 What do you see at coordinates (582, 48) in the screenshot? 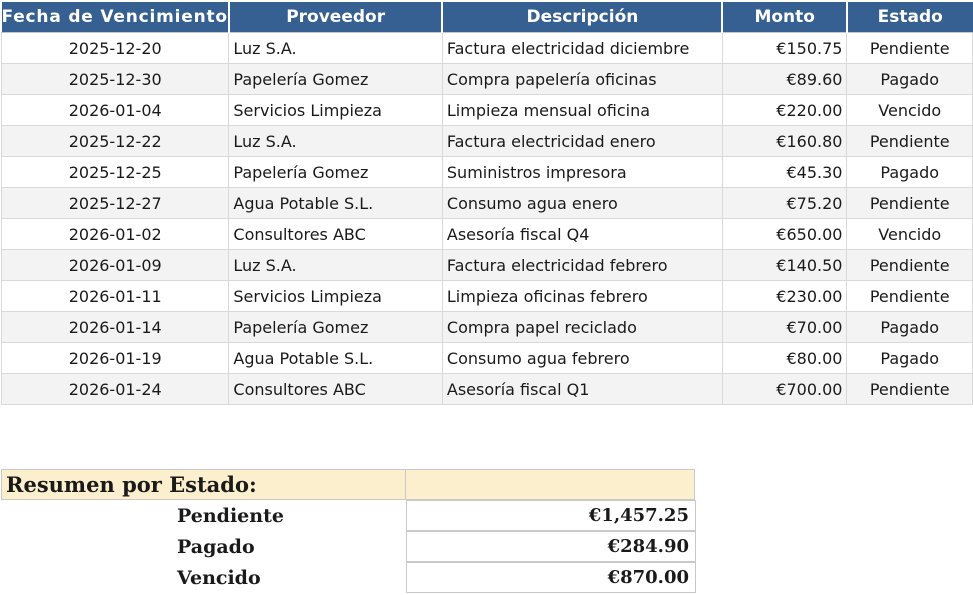
I see `cell-descripcion: Factura electricidad diciembre` at bounding box center [582, 48].